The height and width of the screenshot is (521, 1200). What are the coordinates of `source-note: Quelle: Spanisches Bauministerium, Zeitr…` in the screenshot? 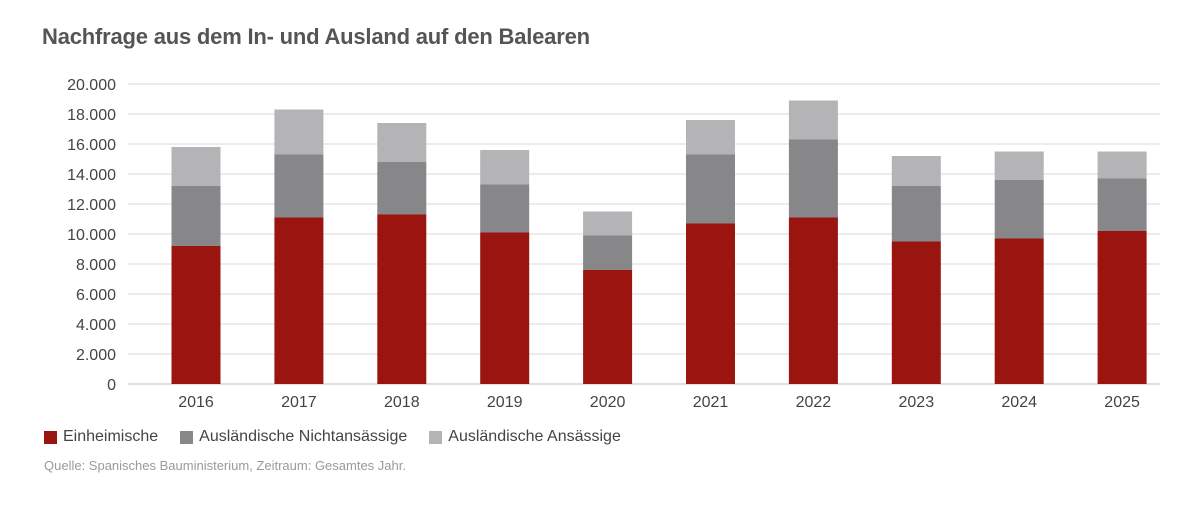 It's located at (225, 465).